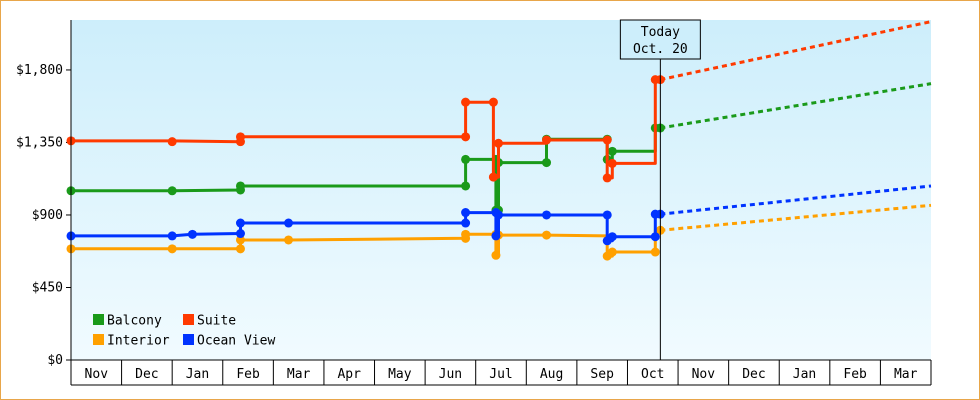  What do you see at coordinates (551, 374) in the screenshot?
I see `month-label: Aug` at bounding box center [551, 374].